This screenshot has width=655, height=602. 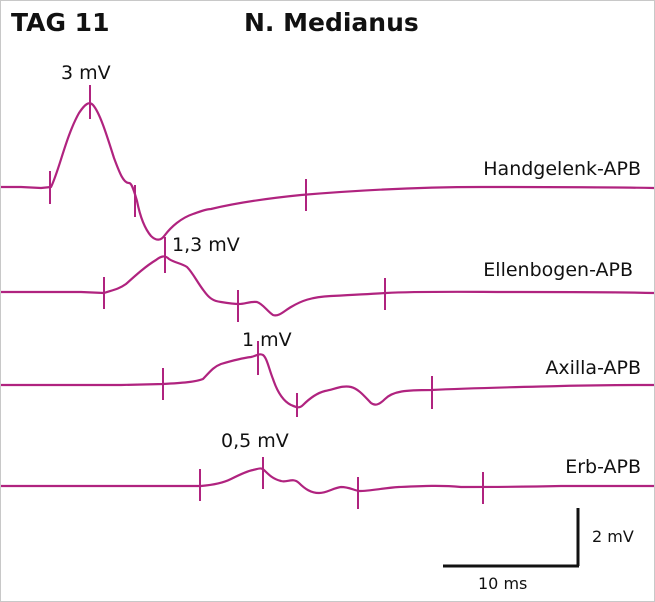 I want to click on scale-bar: 2 mV 10 ms, so click(x=538, y=550).